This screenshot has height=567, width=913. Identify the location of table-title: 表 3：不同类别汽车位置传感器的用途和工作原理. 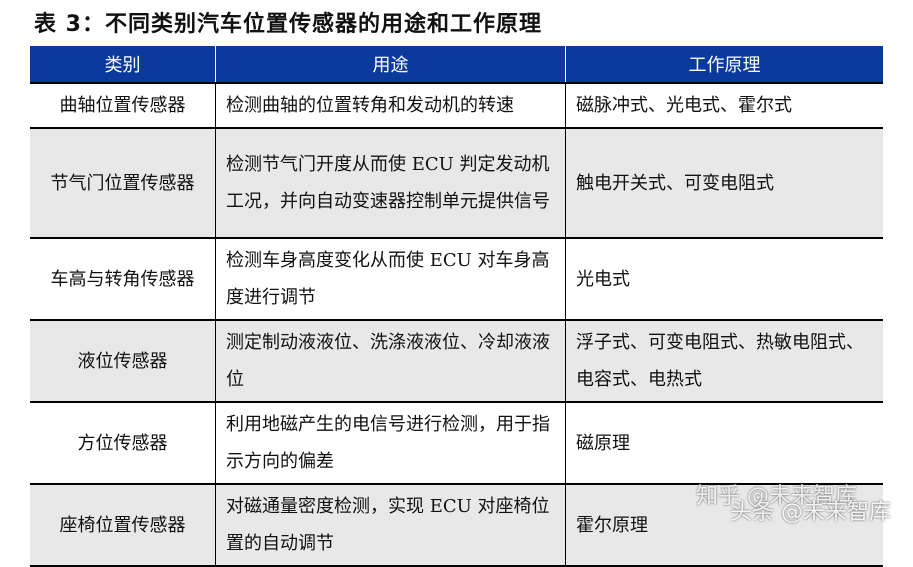
(288, 24).